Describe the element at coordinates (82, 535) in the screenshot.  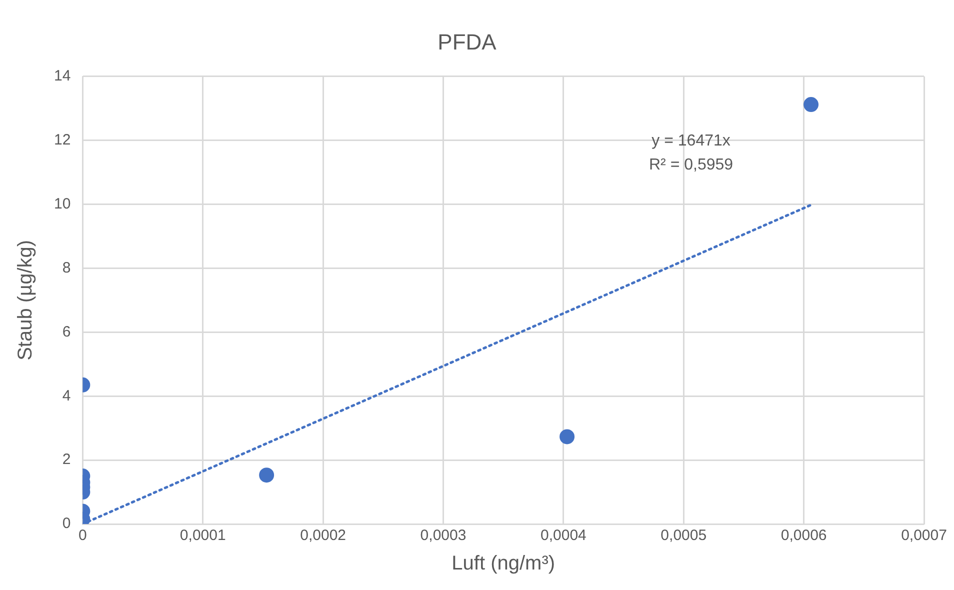
I see `x-tick-label: 0` at that location.